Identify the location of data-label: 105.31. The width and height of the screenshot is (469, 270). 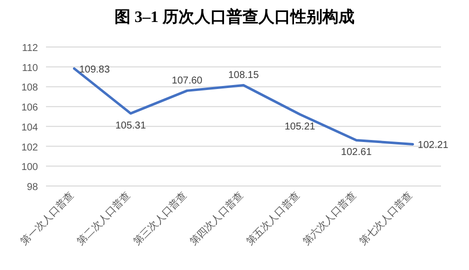
(130, 126).